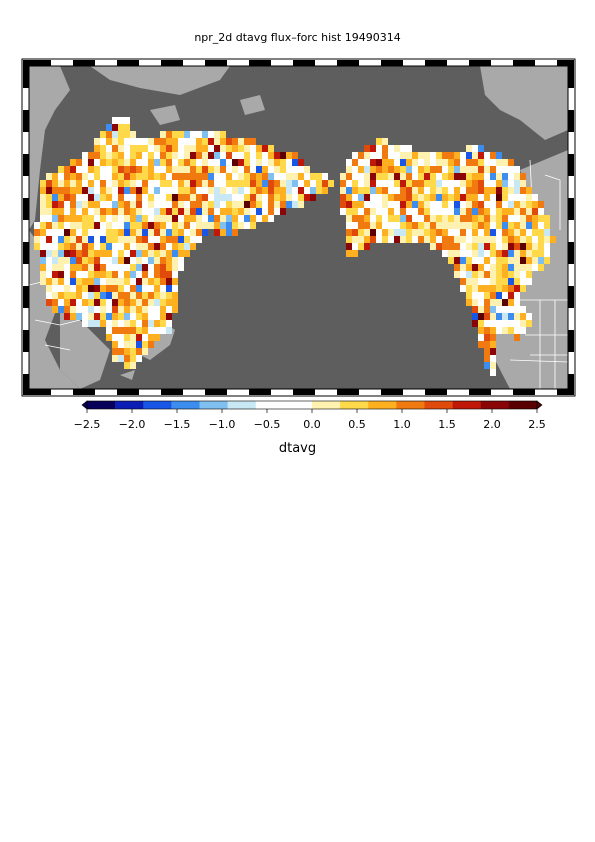  What do you see at coordinates (106, 63) in the screenshot?
I see `frame-segment` at bounding box center [106, 63].